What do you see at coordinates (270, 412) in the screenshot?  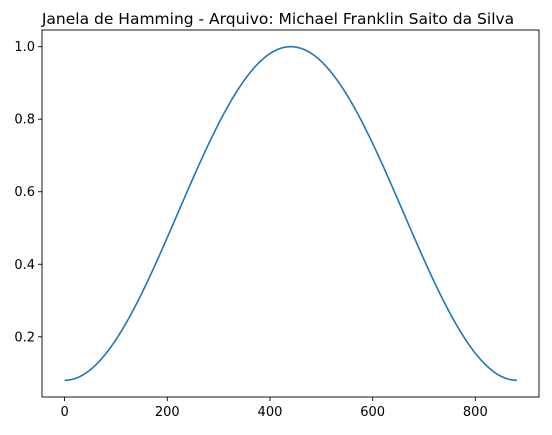 I see `x-tick-label: 400` at bounding box center [270, 412].